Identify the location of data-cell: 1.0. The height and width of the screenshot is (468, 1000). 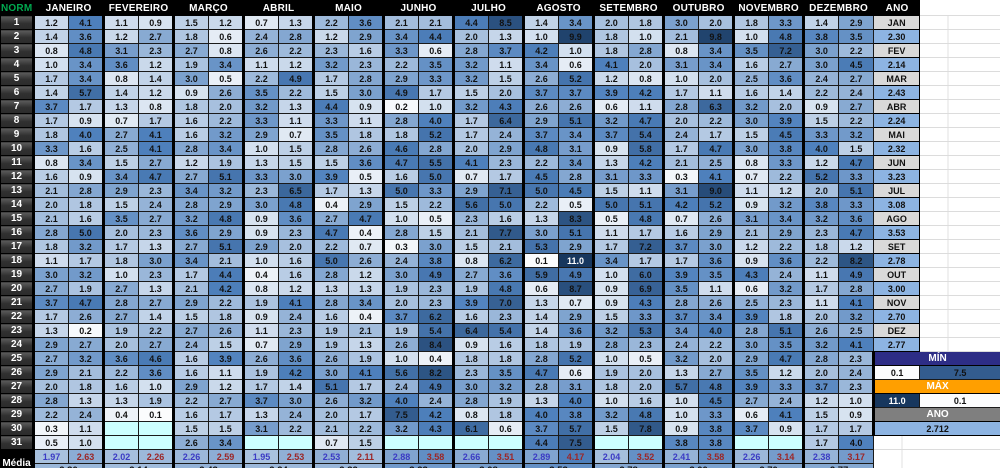
(401, 358).